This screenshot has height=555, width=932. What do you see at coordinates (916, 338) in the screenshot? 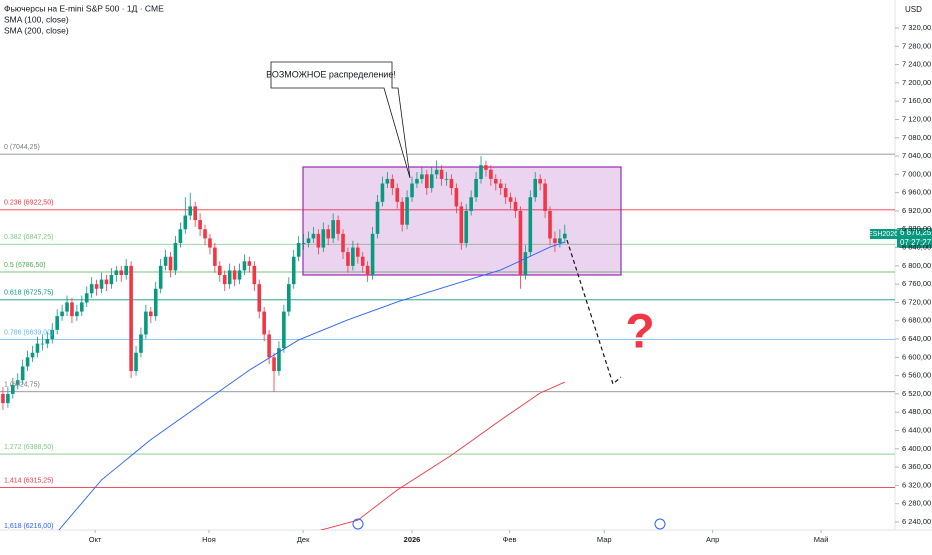
I see `y-tick-label: 6 640,00` at bounding box center [916, 338].